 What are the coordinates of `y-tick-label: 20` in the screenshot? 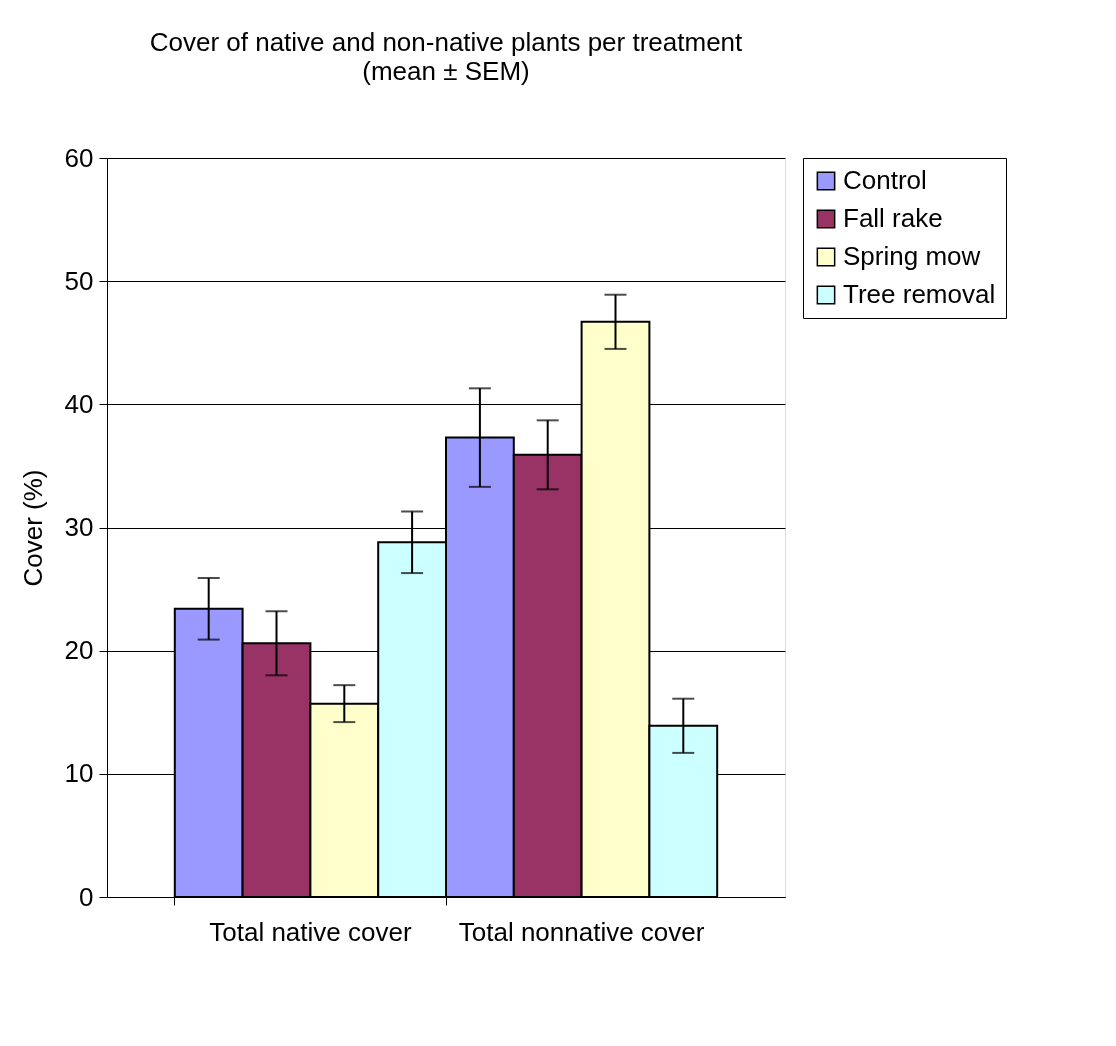 It's located at (79, 650).